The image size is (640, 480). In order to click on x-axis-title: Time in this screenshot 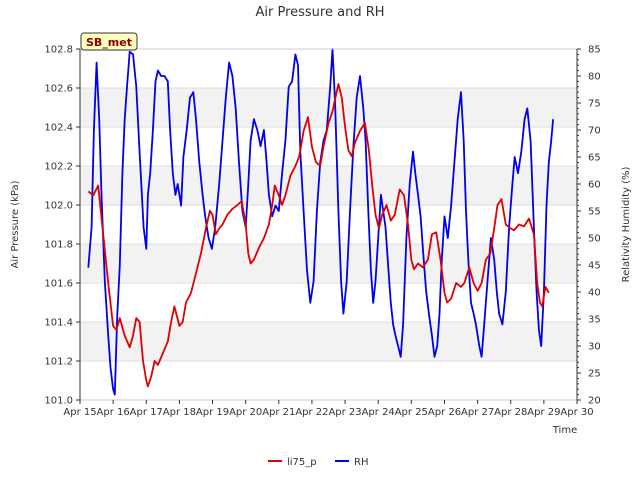, I will do `click(564, 430)`.